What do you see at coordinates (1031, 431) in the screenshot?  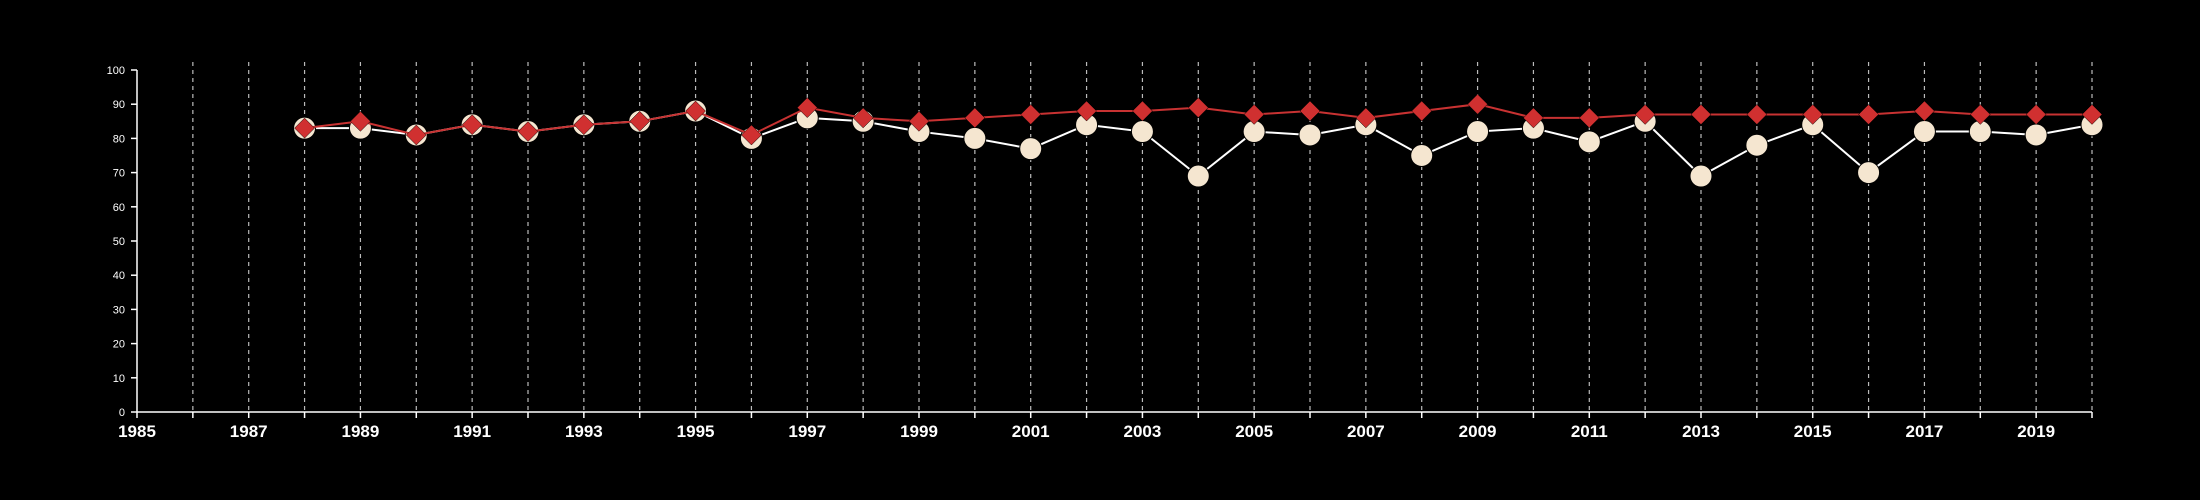 I see `x-tick-label-2001: 2001` at bounding box center [1031, 431].